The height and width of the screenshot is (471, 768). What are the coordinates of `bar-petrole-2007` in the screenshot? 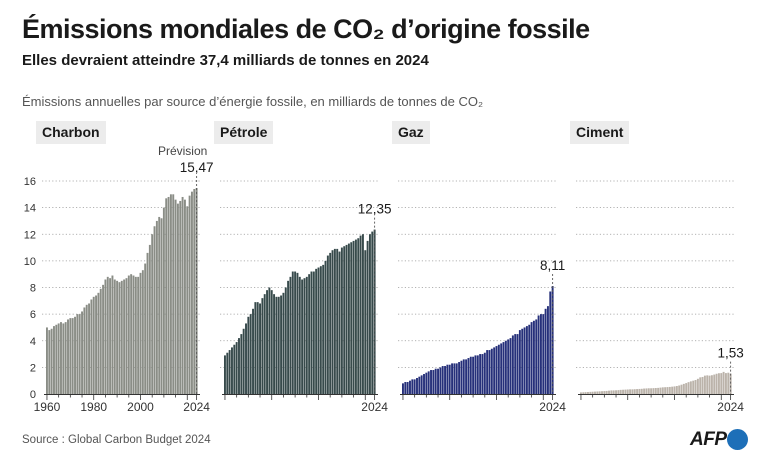 It's located at (334, 321).